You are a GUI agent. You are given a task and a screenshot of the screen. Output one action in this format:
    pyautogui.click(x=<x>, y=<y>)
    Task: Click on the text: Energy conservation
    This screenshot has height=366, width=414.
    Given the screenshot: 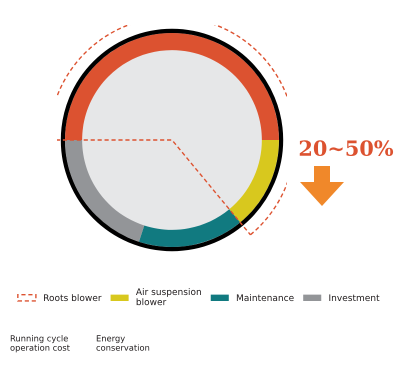 What is the action you would take?
    pyautogui.click(x=123, y=343)
    